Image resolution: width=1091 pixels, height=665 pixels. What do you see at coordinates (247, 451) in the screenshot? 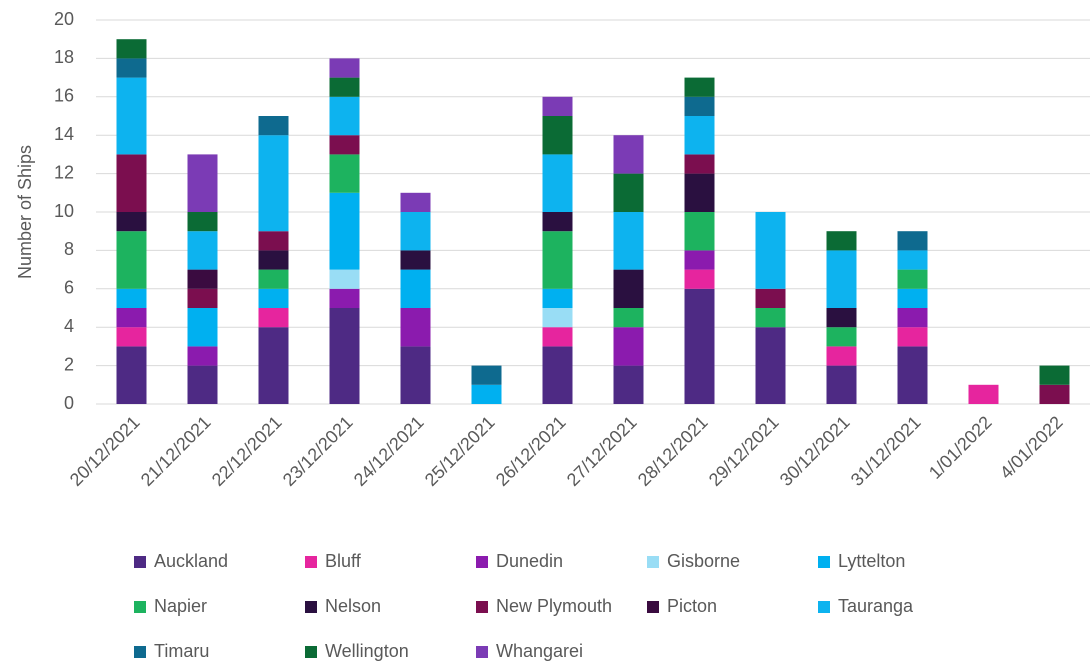
I see `x-tick-label: 22/12/2021` at bounding box center [247, 451].